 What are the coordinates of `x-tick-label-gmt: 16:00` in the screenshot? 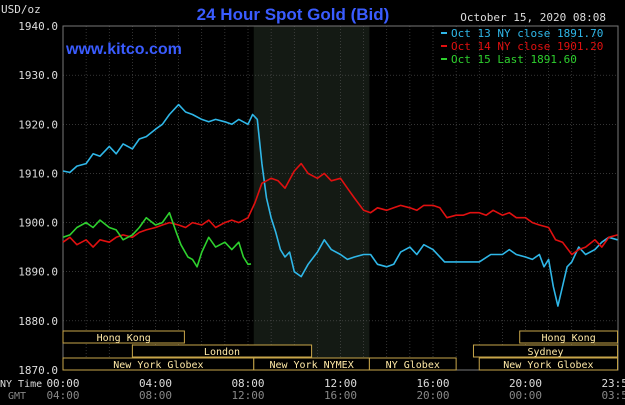 It's located at (340, 395).